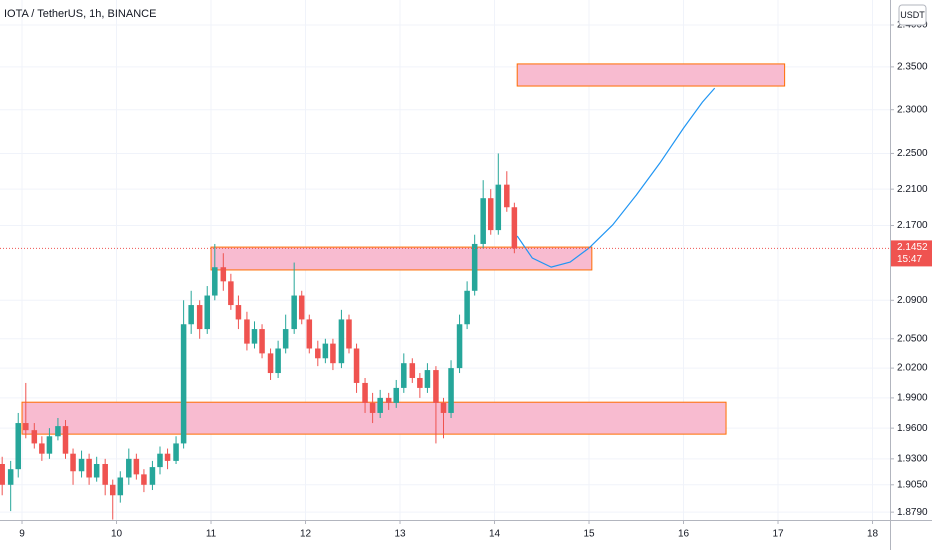  I want to click on last-price-box, so click(911, 253).